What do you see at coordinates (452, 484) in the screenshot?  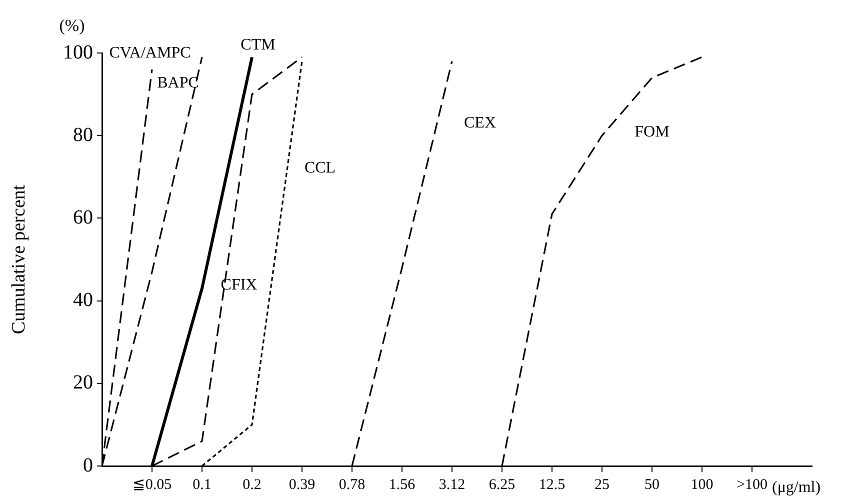 I see `x-tick-label: 3.12` at bounding box center [452, 484].